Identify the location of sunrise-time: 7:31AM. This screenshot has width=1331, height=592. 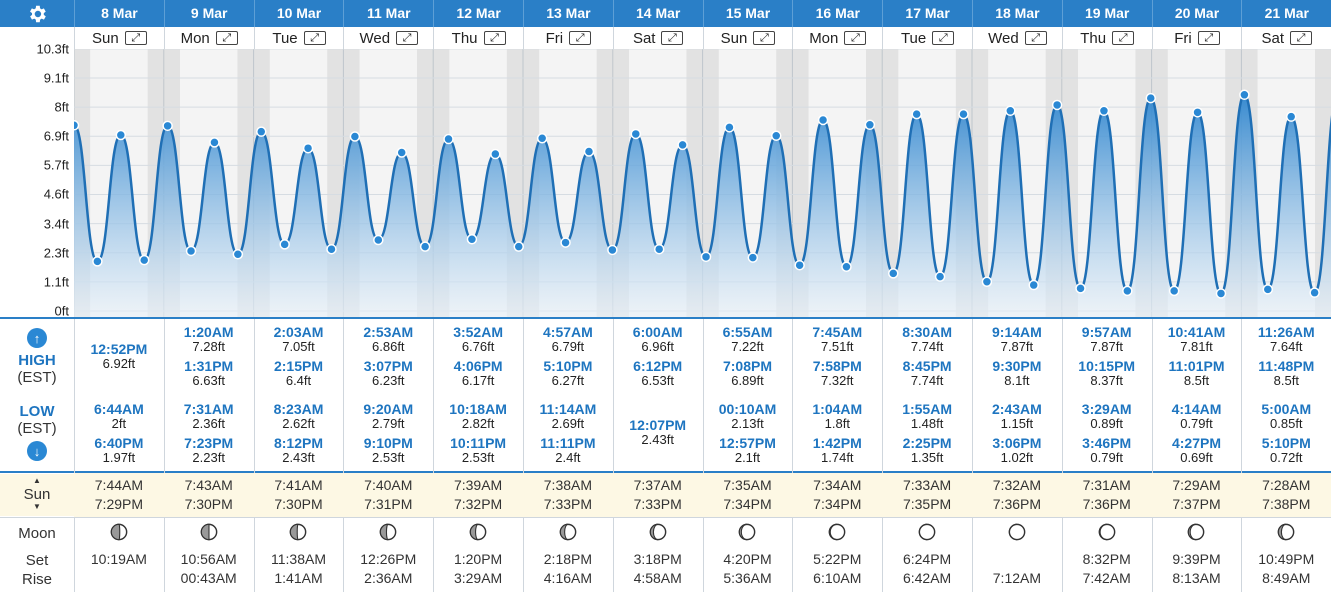
(1106, 485).